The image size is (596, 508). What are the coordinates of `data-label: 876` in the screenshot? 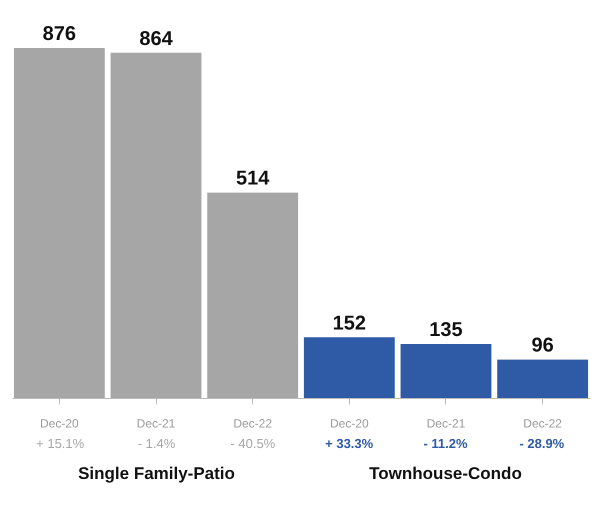 It's located at (59, 34).